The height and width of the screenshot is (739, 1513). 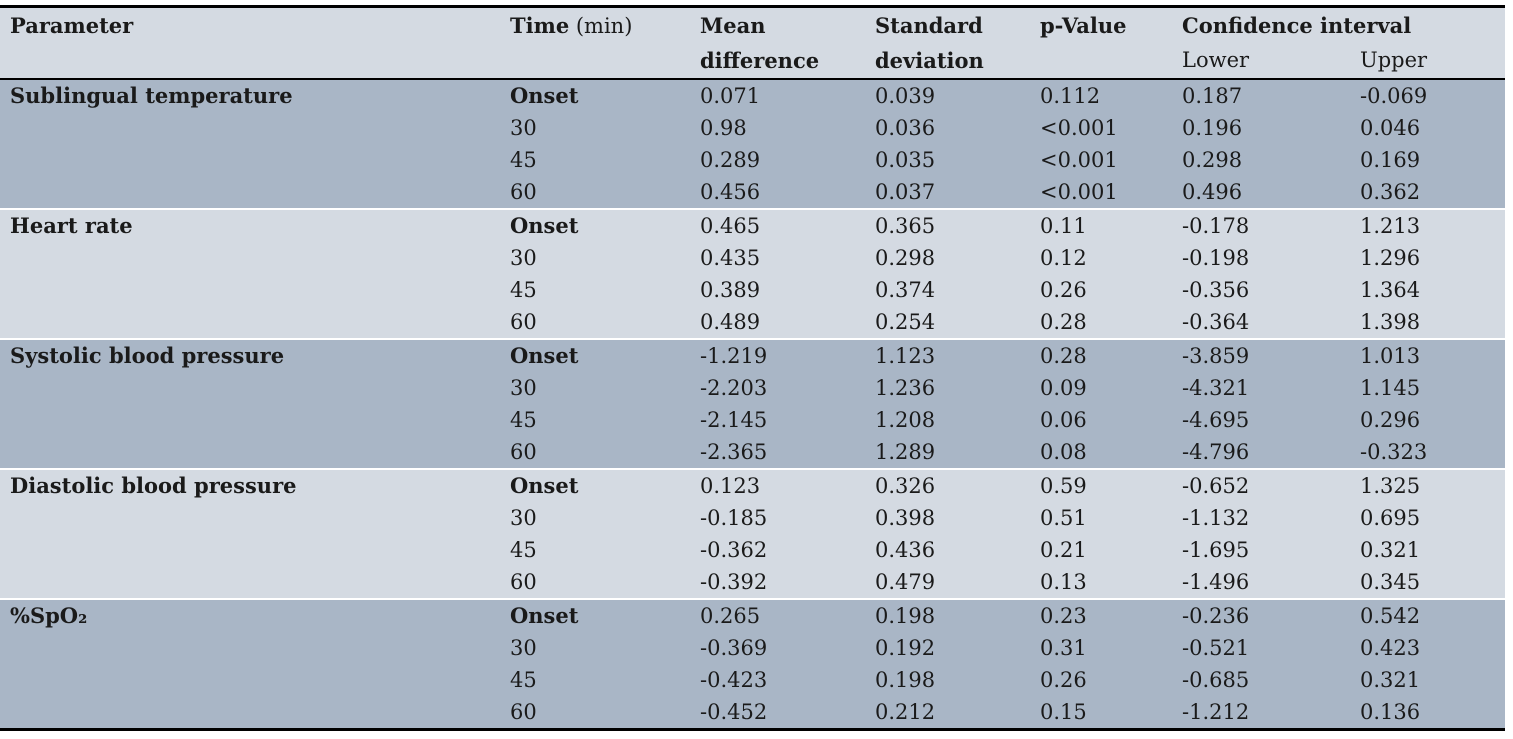 What do you see at coordinates (1261, 713) in the screenshot?
I see `ci-lower-cell: -1.212` at bounding box center [1261, 713].